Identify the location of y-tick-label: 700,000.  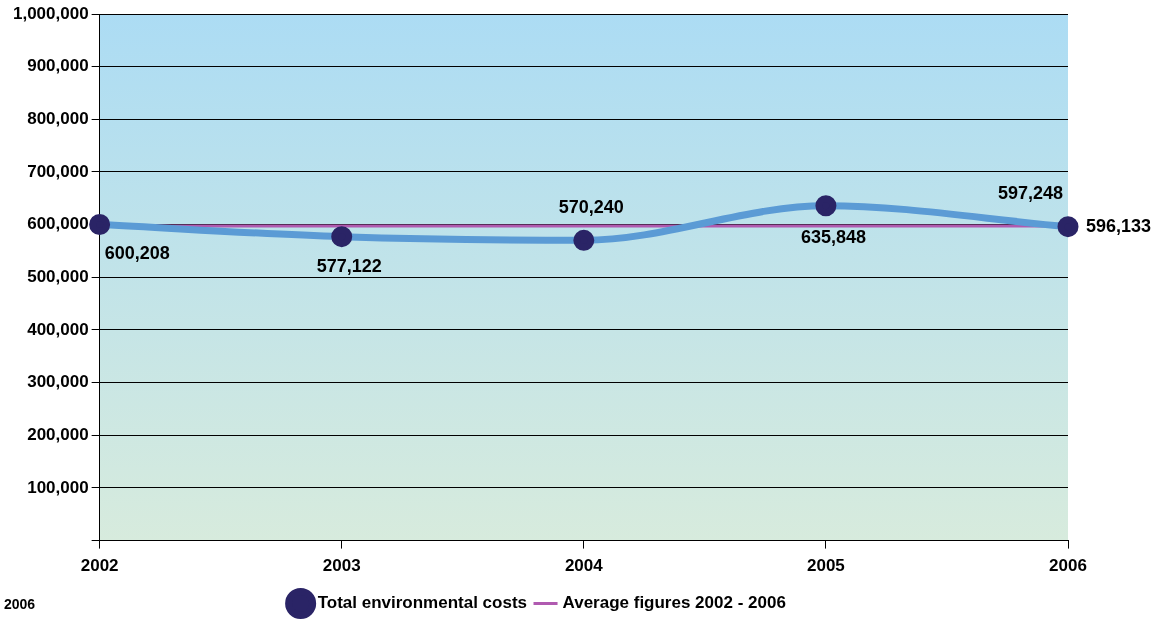
(58, 171).